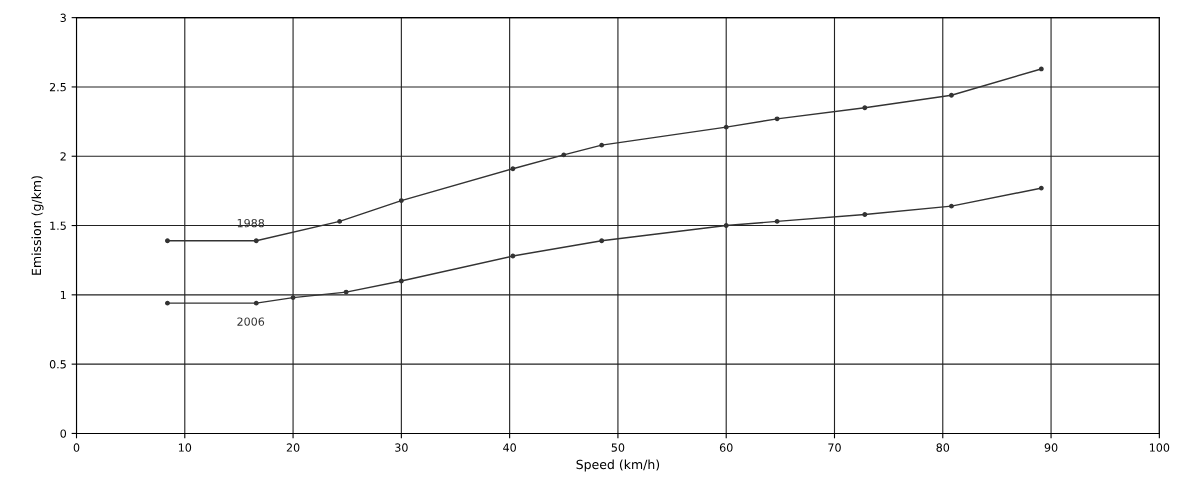 Image resolution: width=1177 pixels, height=504 pixels. Describe the element at coordinates (251, 321) in the screenshot. I see `series-label: 2006` at that location.